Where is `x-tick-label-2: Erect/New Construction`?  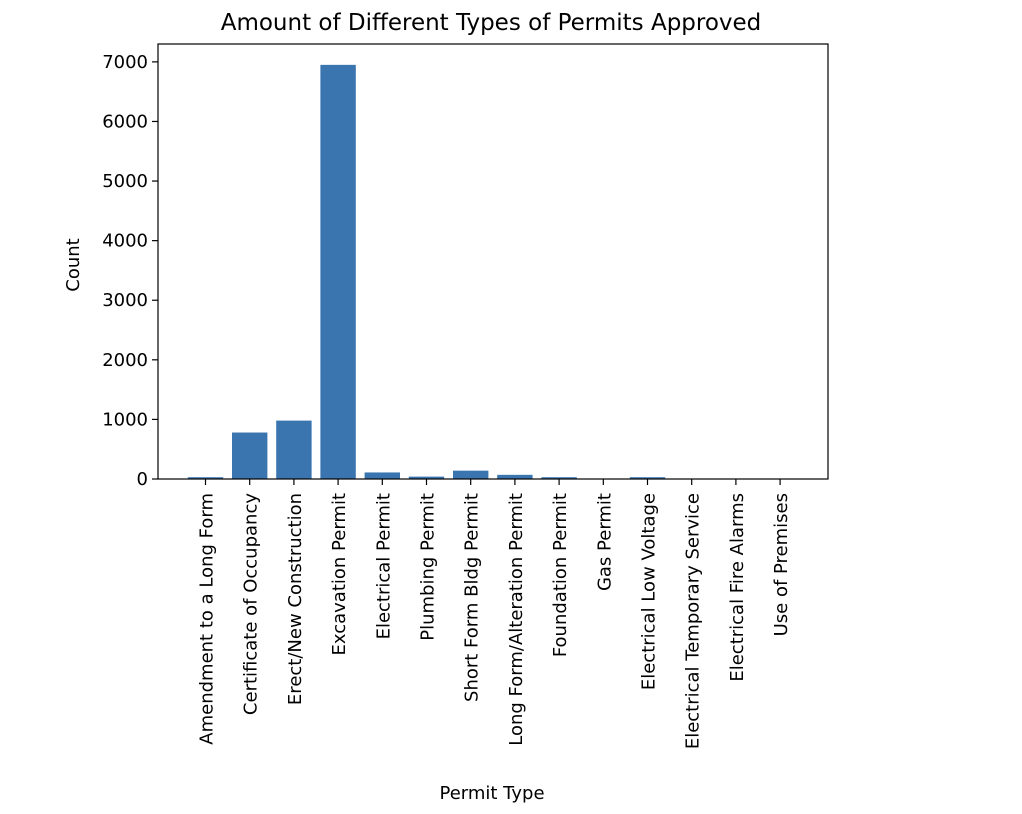
x-tick-label-2: Erect/New Construction is located at coordinates (295, 599).